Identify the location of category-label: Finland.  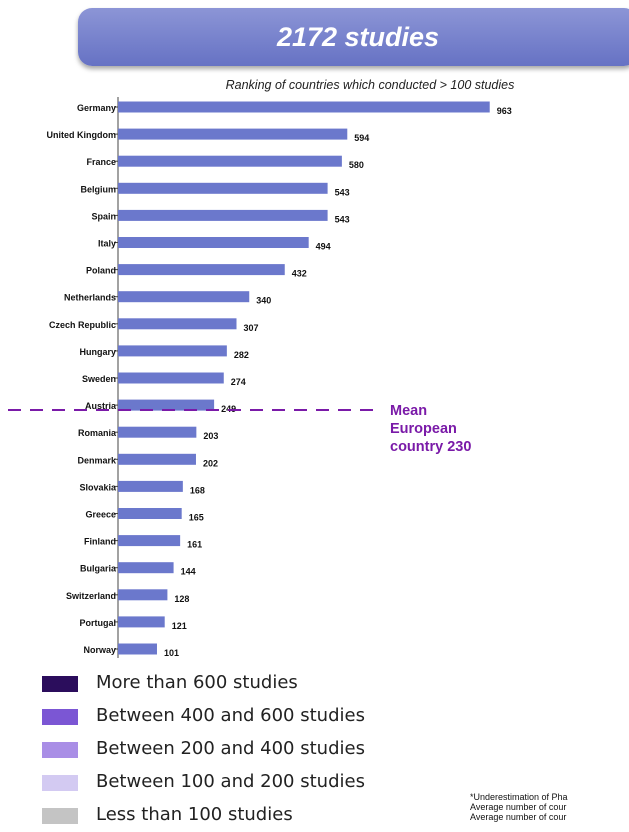
(100, 542).